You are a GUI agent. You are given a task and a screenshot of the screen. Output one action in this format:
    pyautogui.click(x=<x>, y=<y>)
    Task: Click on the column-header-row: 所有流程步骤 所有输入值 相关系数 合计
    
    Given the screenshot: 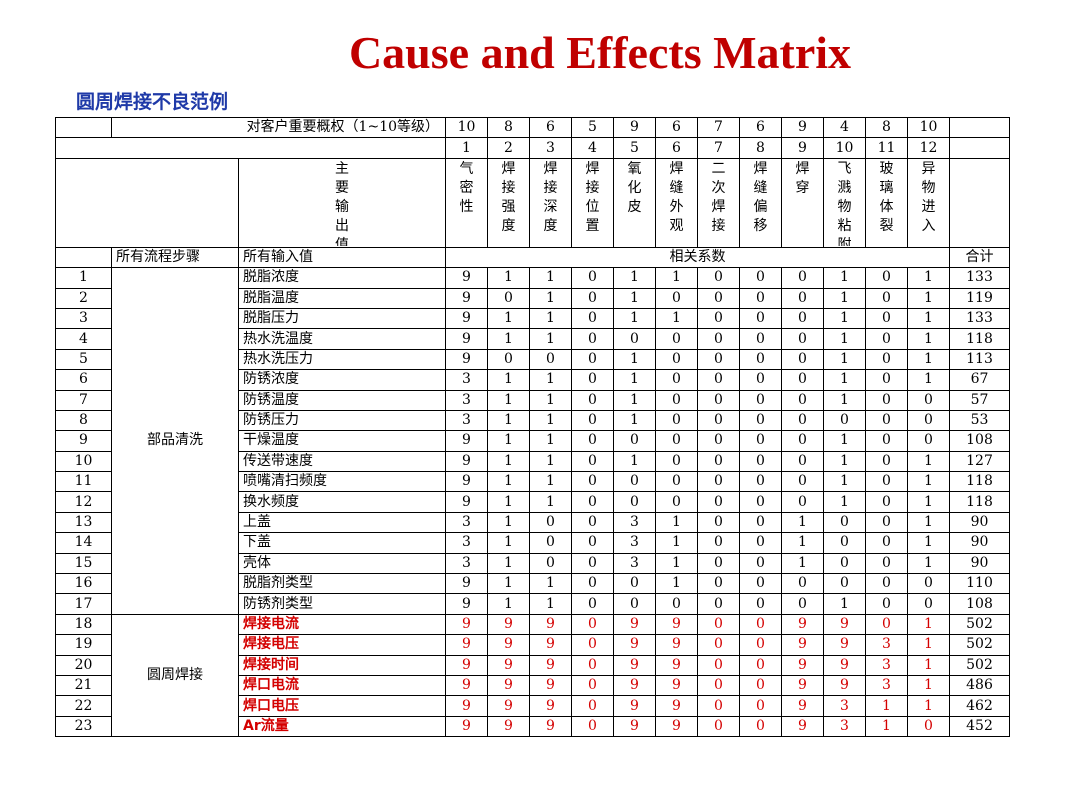 What is the action you would take?
    pyautogui.click(x=533, y=257)
    